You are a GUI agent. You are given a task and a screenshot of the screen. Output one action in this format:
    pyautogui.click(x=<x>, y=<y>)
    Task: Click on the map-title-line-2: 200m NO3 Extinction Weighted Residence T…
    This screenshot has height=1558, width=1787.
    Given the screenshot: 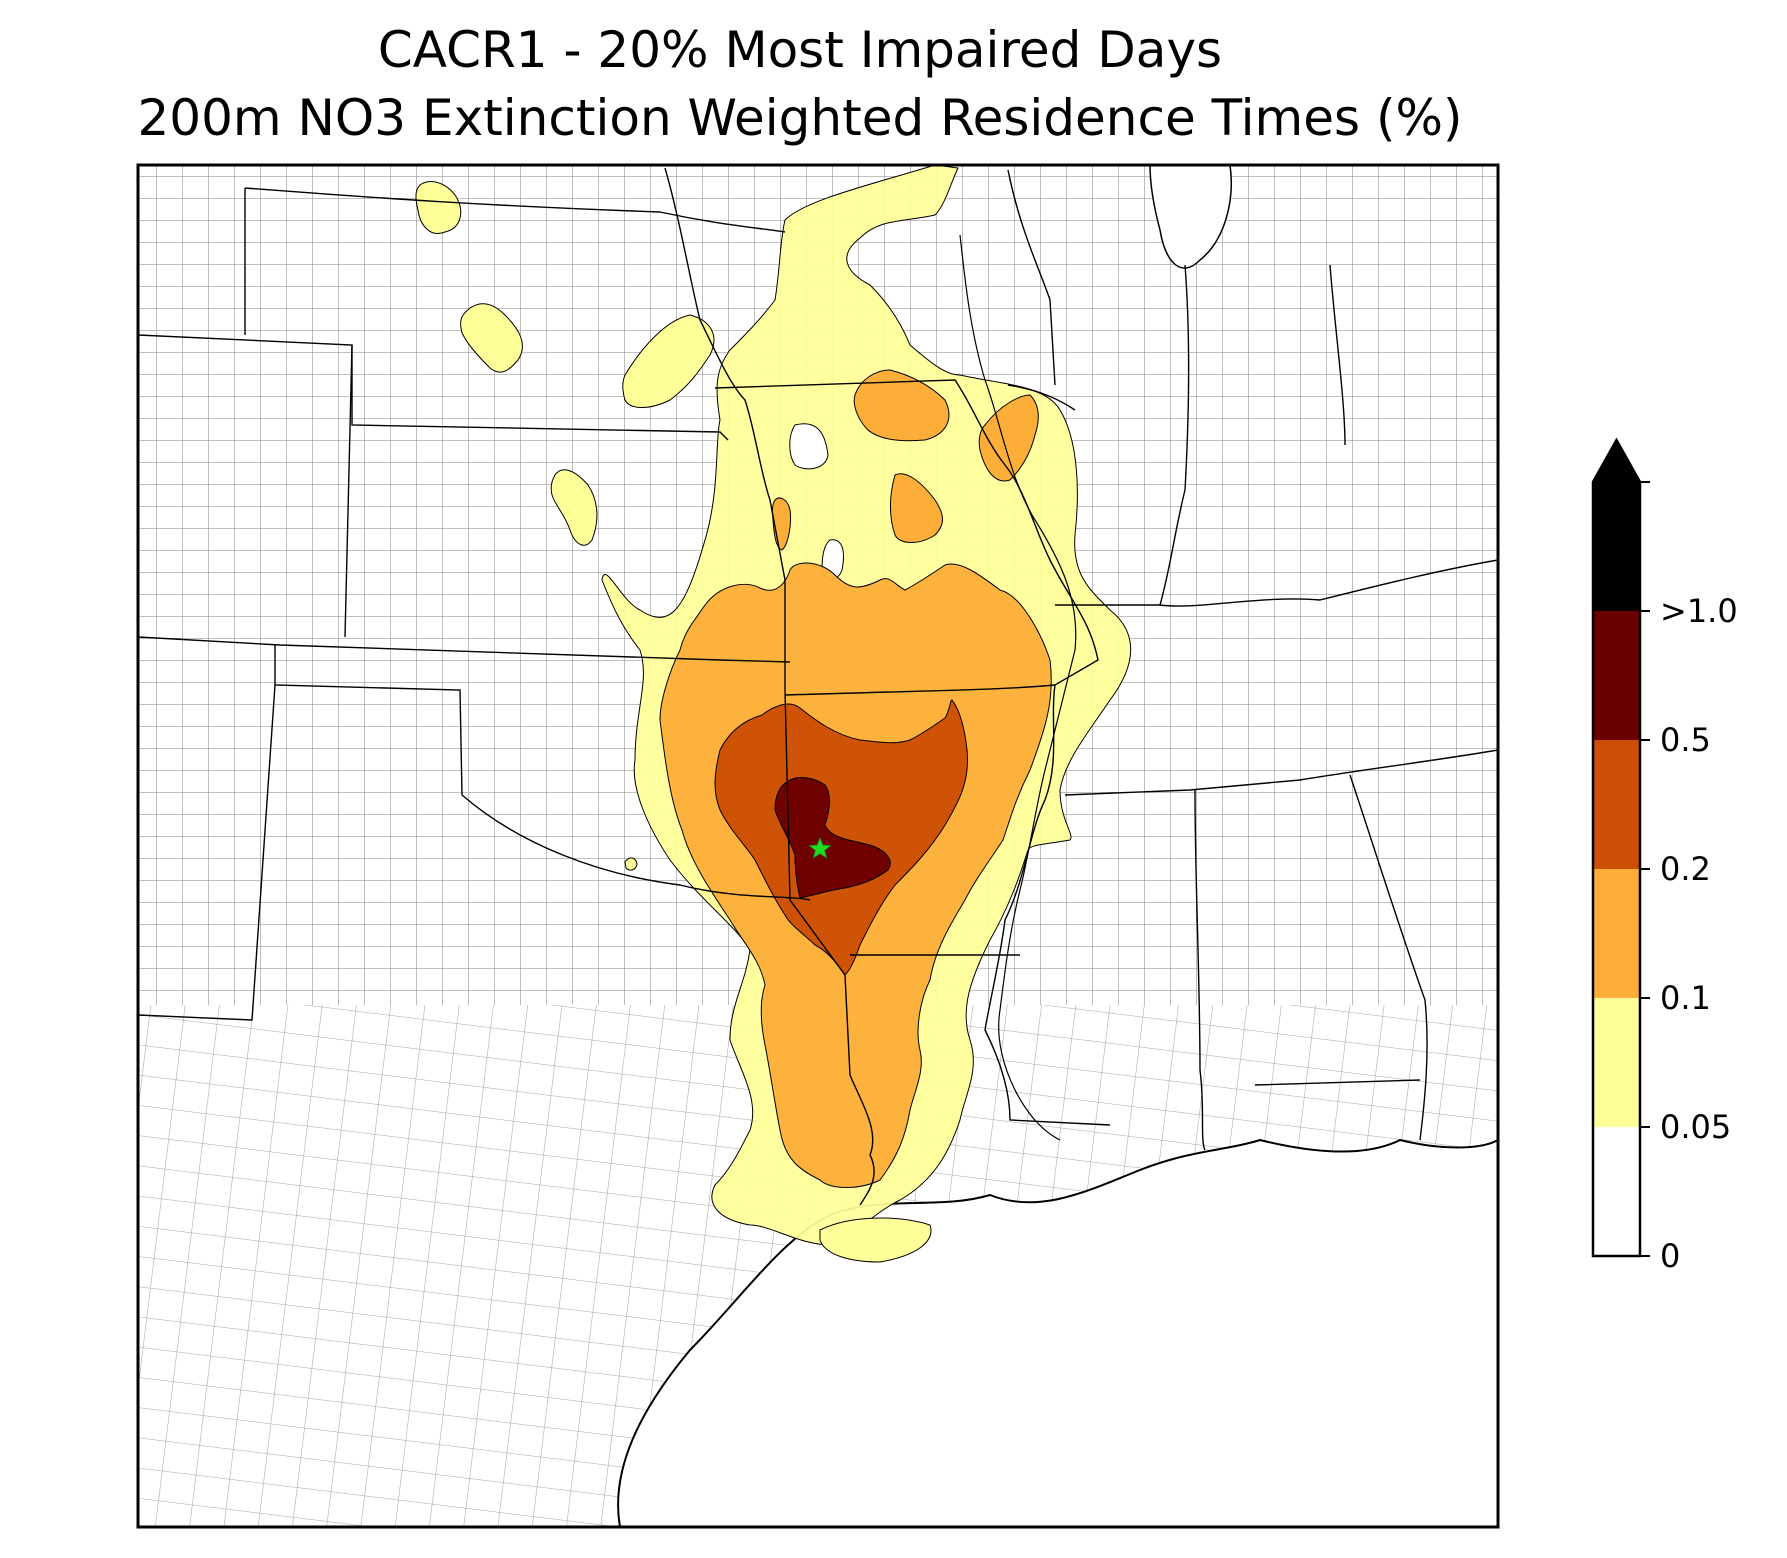 What is the action you would take?
    pyautogui.click(x=800, y=118)
    